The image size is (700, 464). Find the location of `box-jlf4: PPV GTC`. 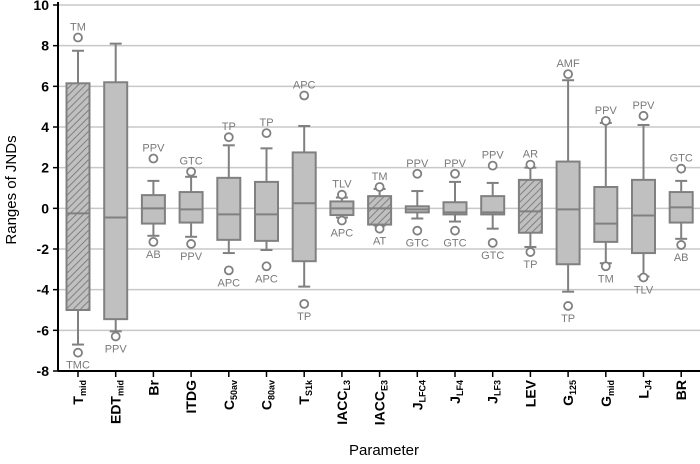

box-jlf4: PPV GTC is located at coordinates (455, 204).